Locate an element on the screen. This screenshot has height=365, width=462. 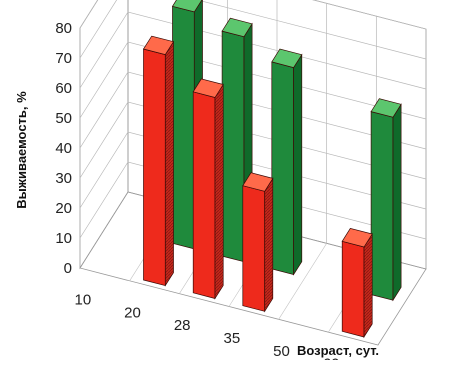
x-tick-label: 35 is located at coordinates (231, 338).